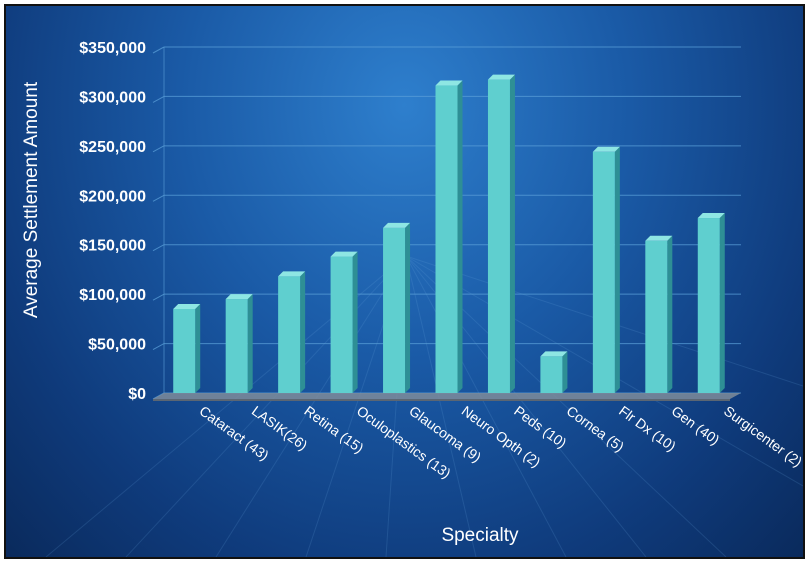 The width and height of the screenshot is (811, 565). What do you see at coordinates (31, 199) in the screenshot?
I see `y-axis-title: Average Settlement Amount` at bounding box center [31, 199].